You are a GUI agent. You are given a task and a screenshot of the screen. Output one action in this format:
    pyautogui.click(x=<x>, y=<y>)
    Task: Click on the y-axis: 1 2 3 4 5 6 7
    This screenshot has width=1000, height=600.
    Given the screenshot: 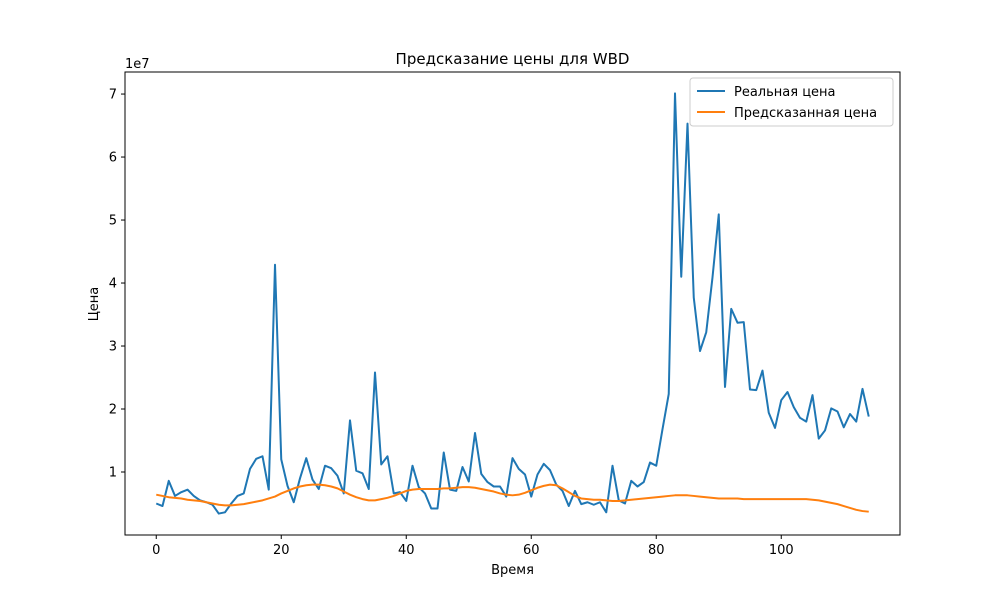 What is the action you would take?
    pyautogui.click(x=117, y=284)
    